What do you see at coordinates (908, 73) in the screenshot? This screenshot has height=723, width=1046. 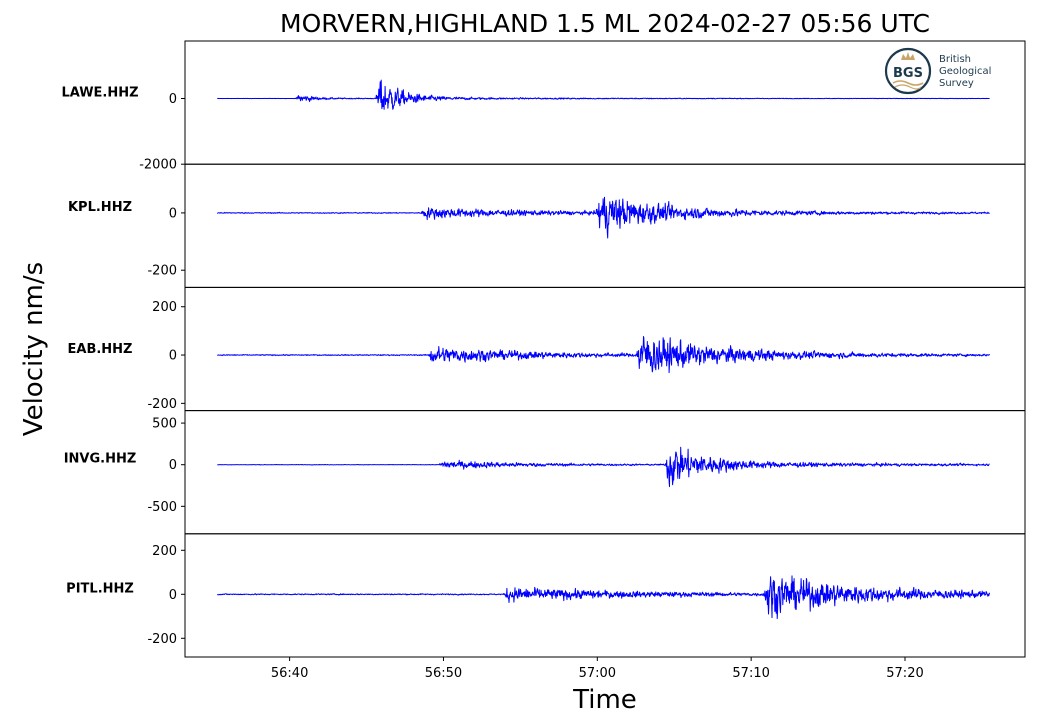 I see `logo-initials: BGS` at bounding box center [908, 73].